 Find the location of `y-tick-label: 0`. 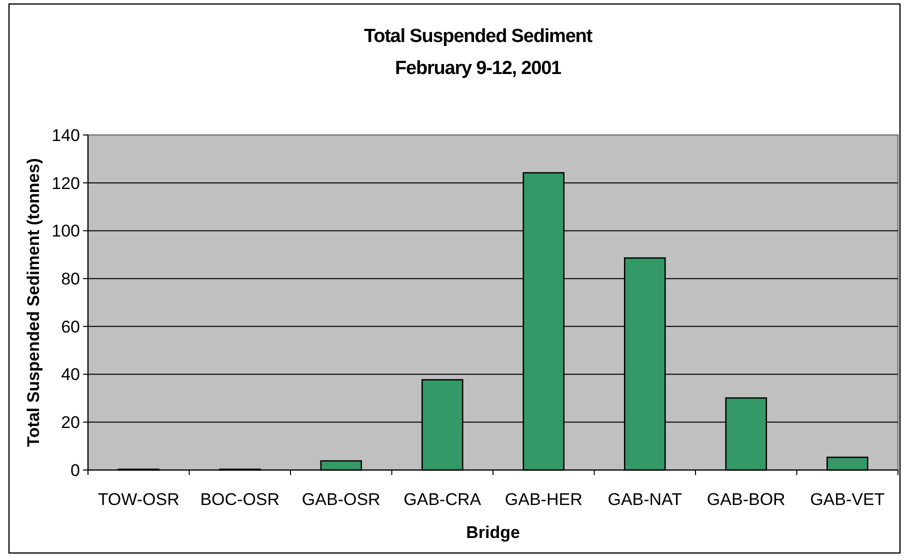

y-tick-label: 0 is located at coordinates (75, 470).